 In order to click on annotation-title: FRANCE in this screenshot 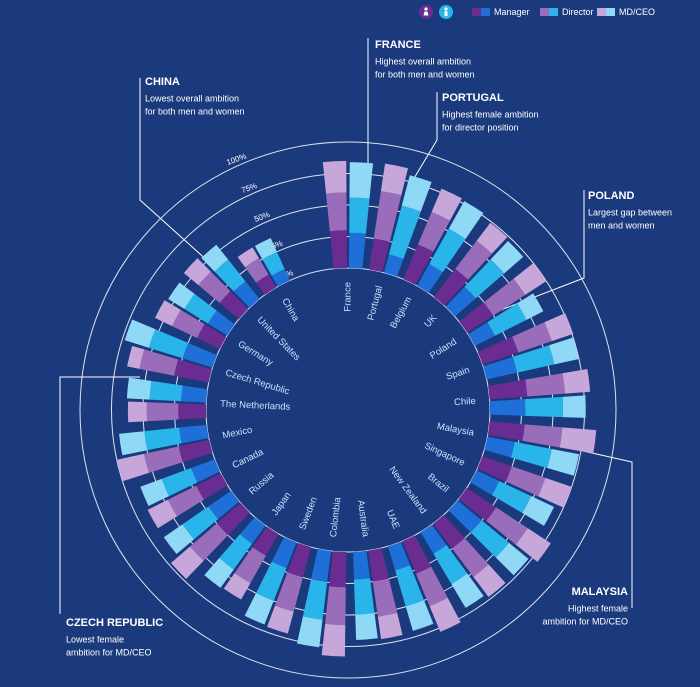, I will do `click(398, 45)`.